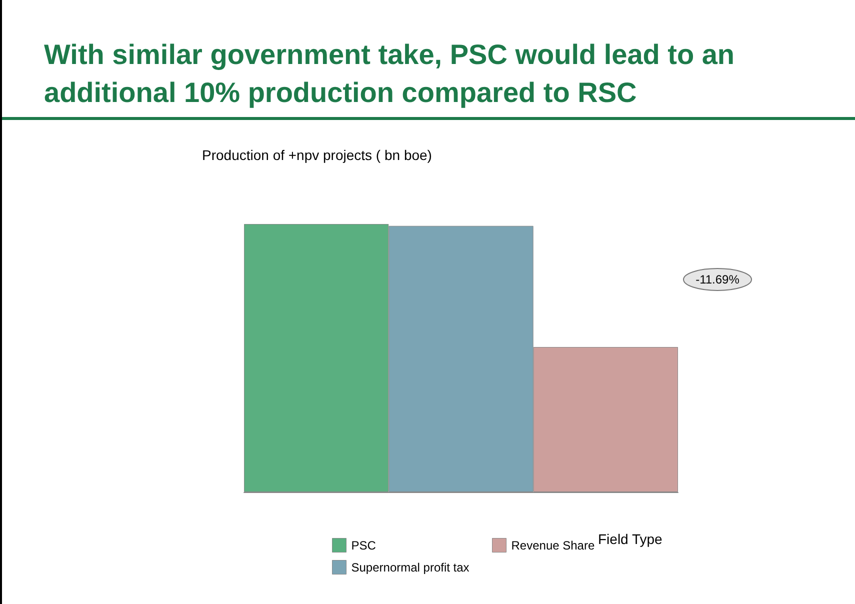 The height and width of the screenshot is (604, 855). What do you see at coordinates (390, 74) in the screenshot?
I see `chart-title: With similar government take, PSC would lead to an additional 10% production compared to RSC` at bounding box center [390, 74].